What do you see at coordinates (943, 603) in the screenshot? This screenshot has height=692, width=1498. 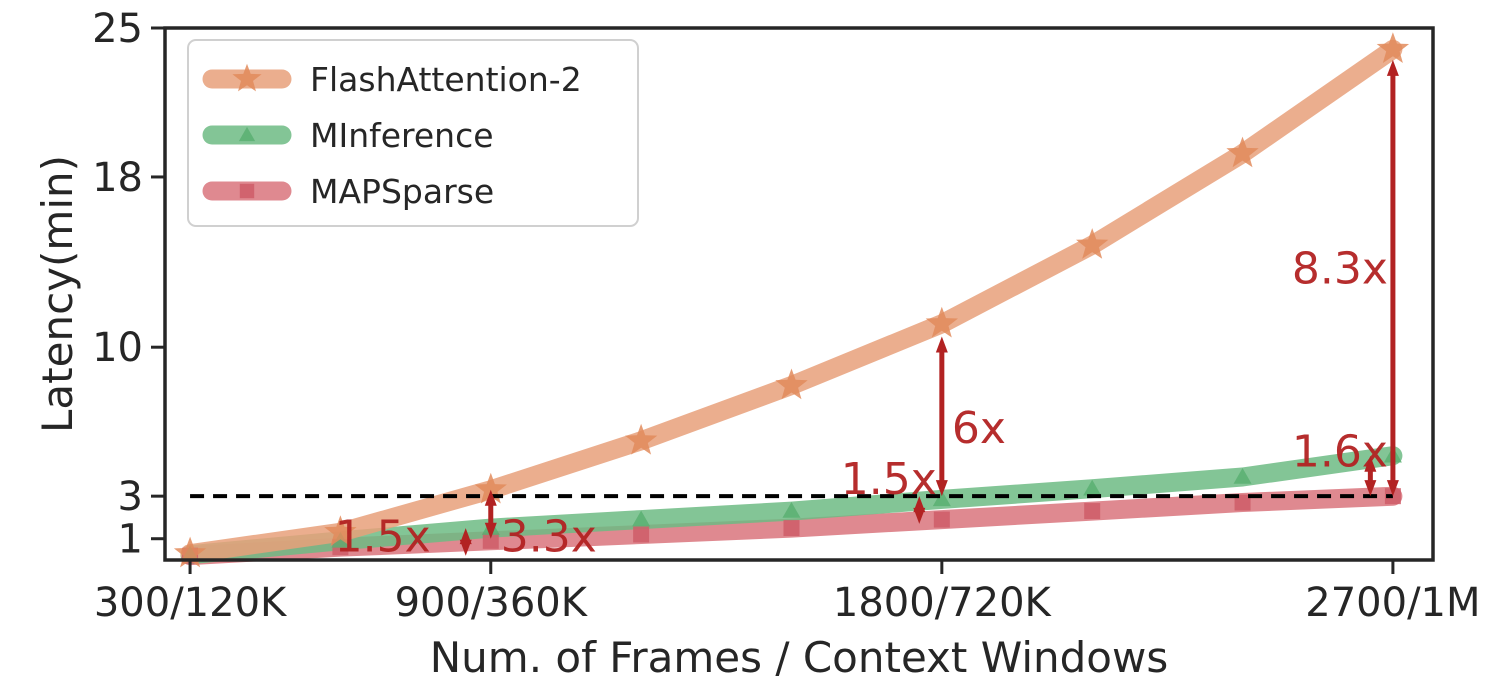 I see `x-tick-label-2: 1800/720K` at bounding box center [943, 603].